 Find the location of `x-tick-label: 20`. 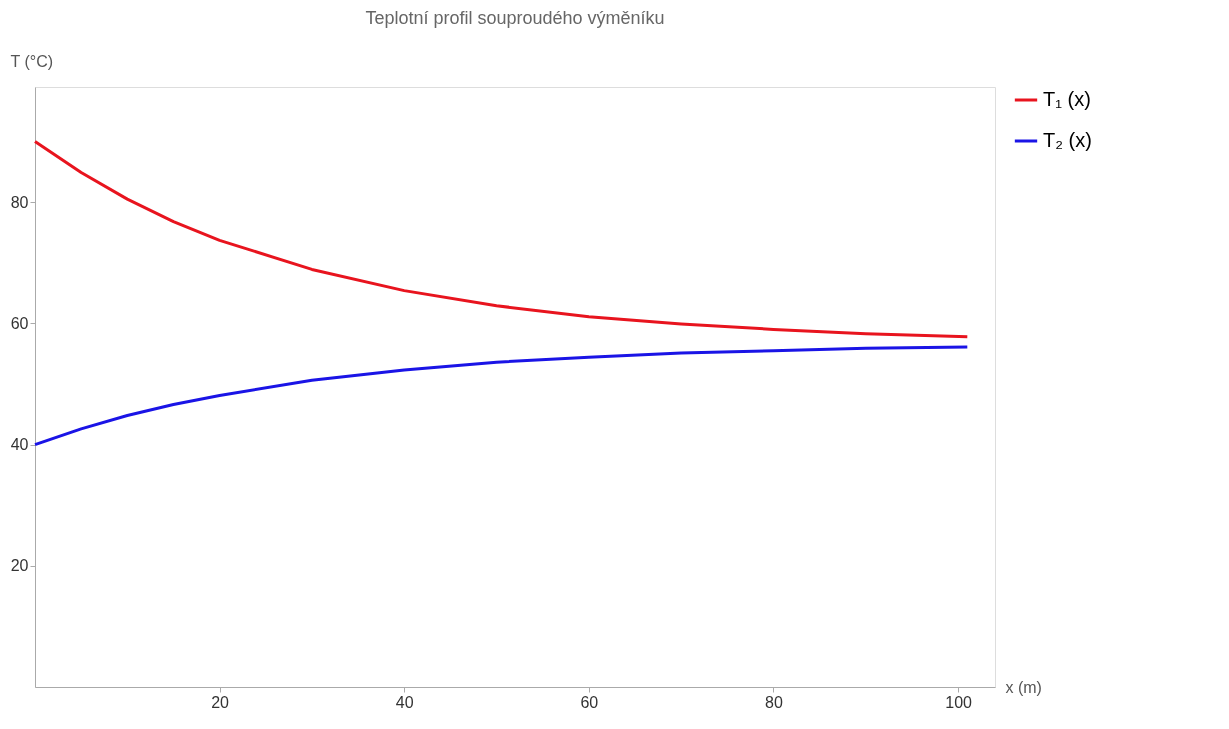

x-tick-label: 20 is located at coordinates (220, 702).